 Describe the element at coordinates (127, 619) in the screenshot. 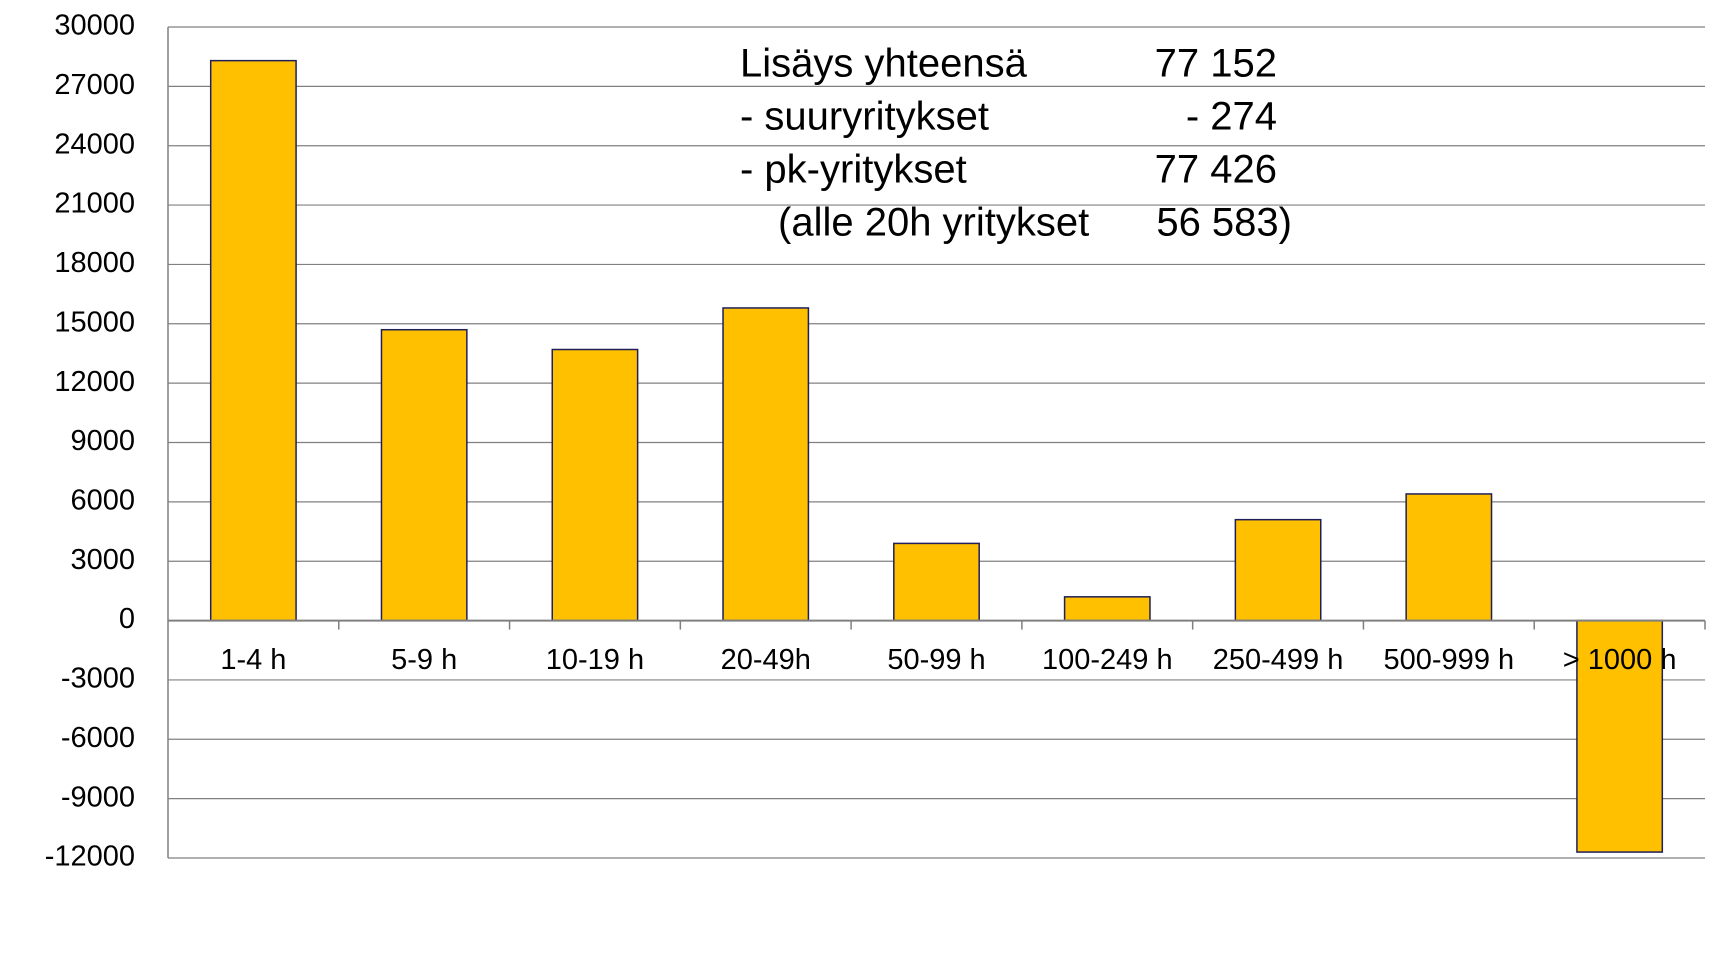

I see `y-tick-label: 0` at that location.